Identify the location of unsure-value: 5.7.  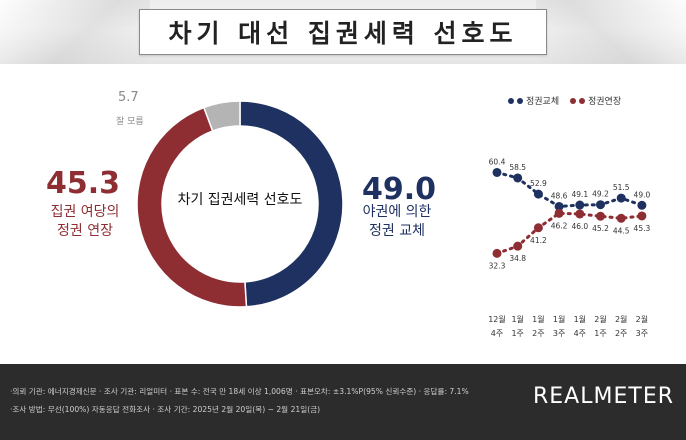
(128, 97).